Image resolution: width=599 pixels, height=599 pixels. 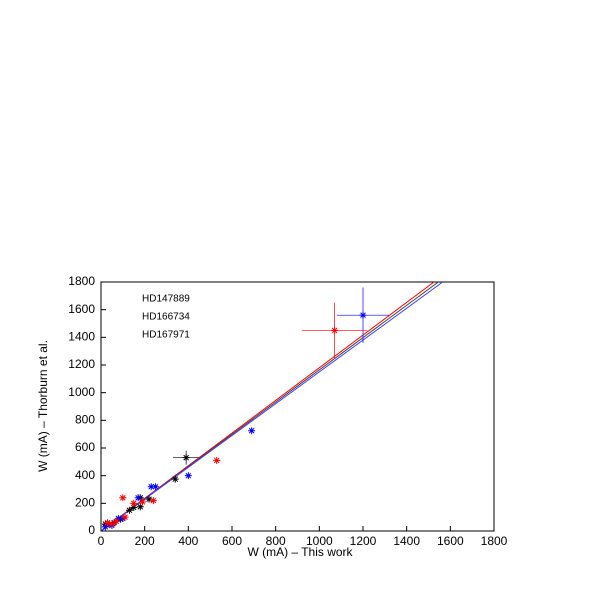 What do you see at coordinates (450, 541) in the screenshot?
I see `x-tick-label: 1600` at bounding box center [450, 541].